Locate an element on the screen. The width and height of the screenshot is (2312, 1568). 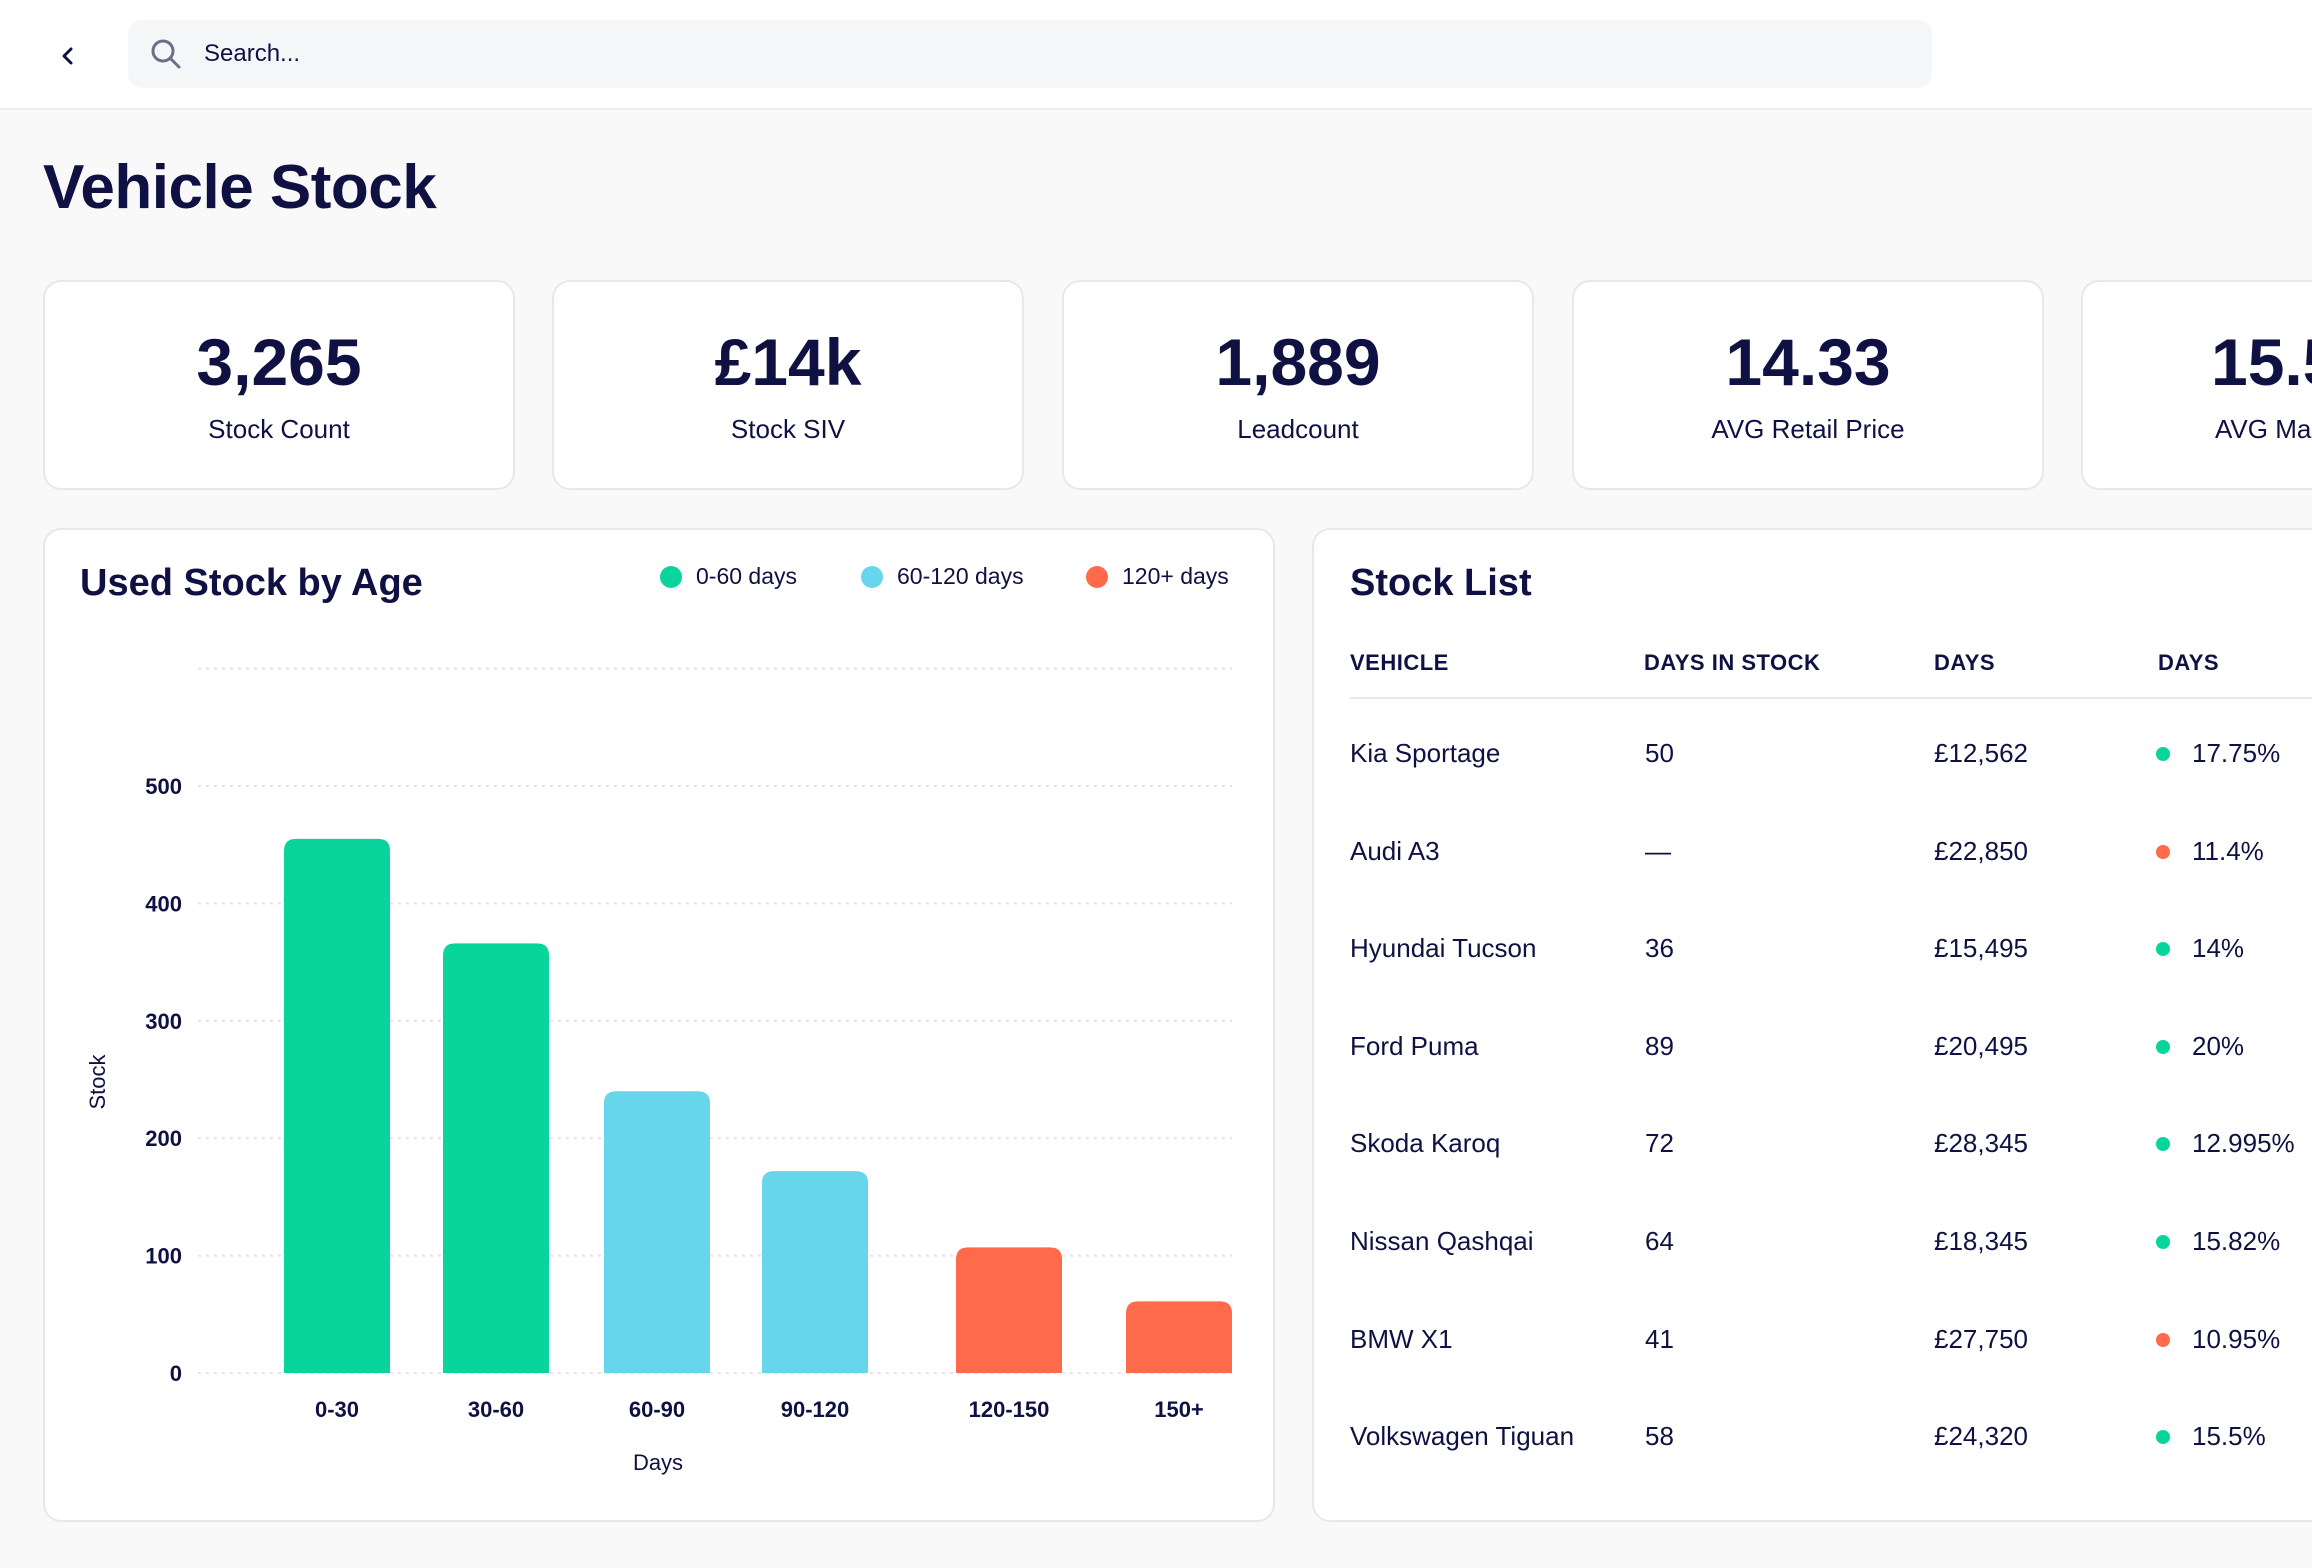
column-header-days-in-stock: DAYS IN STOCK is located at coordinates (1732, 662).